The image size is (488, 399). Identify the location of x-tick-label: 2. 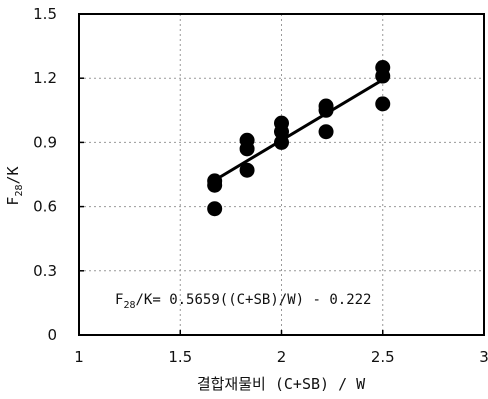
(282, 357).